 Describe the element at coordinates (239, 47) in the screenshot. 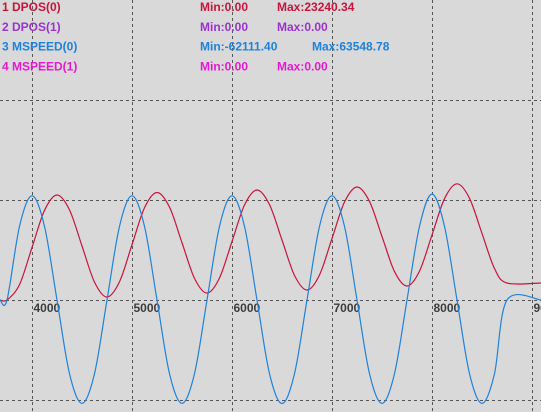

I see `legend-min: Min:-62111.40` at that location.